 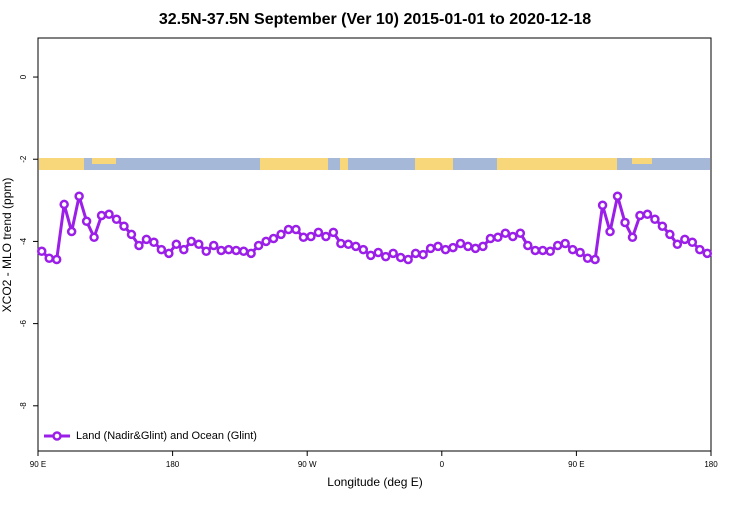 I want to click on x-tick-label: 0, so click(x=442, y=464).